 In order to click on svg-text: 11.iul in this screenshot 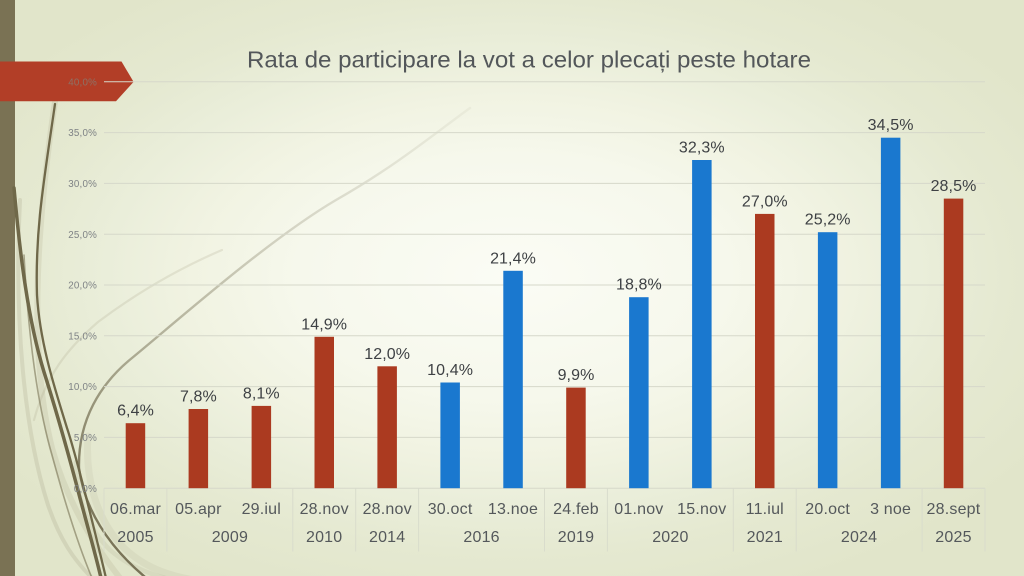, I will do `click(765, 509)`.